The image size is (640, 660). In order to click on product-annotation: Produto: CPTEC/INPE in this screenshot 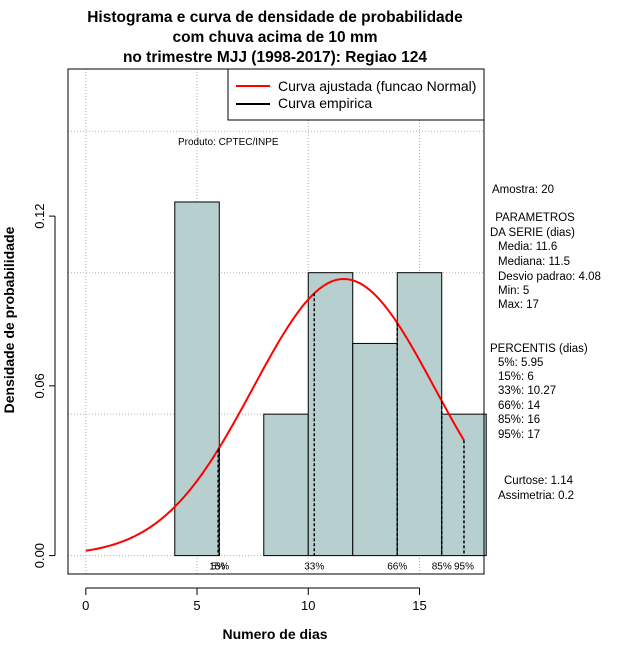, I will do `click(228, 142)`.